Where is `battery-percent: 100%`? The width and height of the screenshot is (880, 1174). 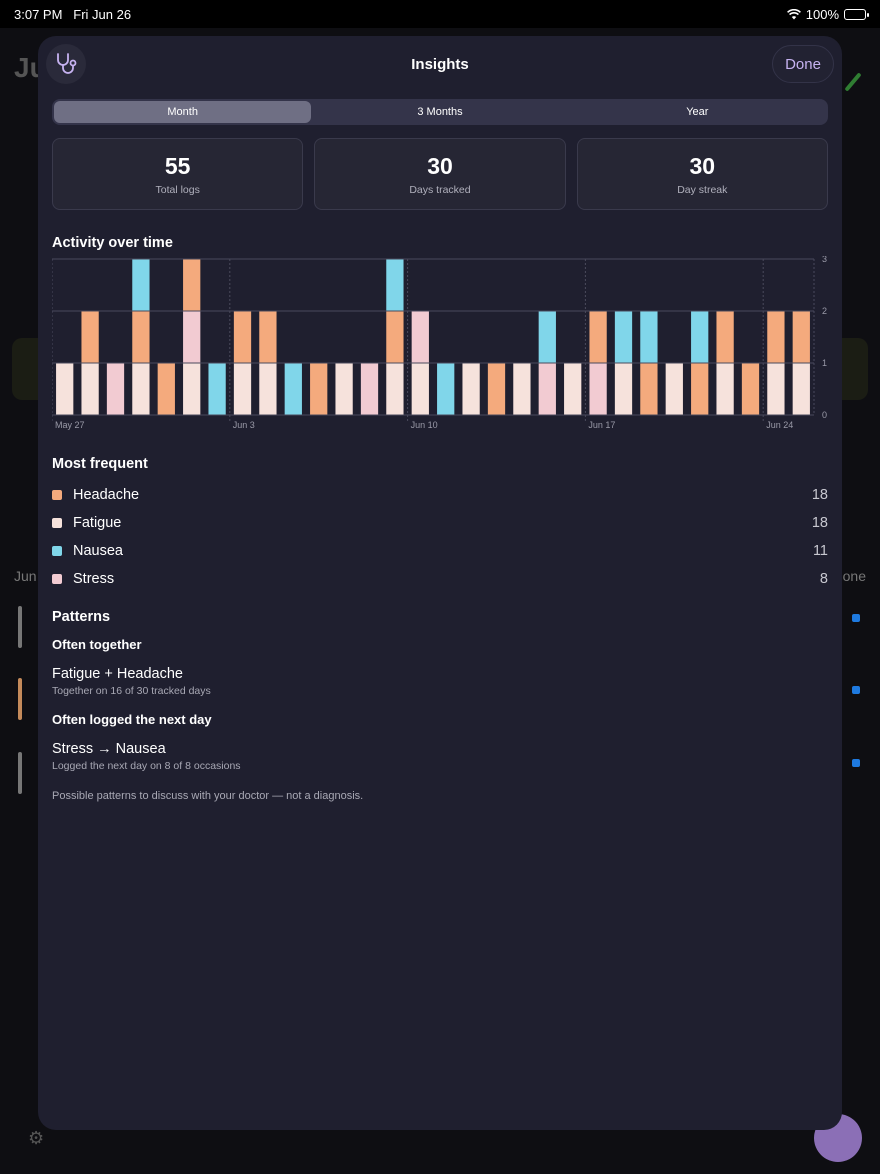
battery-percent: 100% is located at coordinates (822, 14).